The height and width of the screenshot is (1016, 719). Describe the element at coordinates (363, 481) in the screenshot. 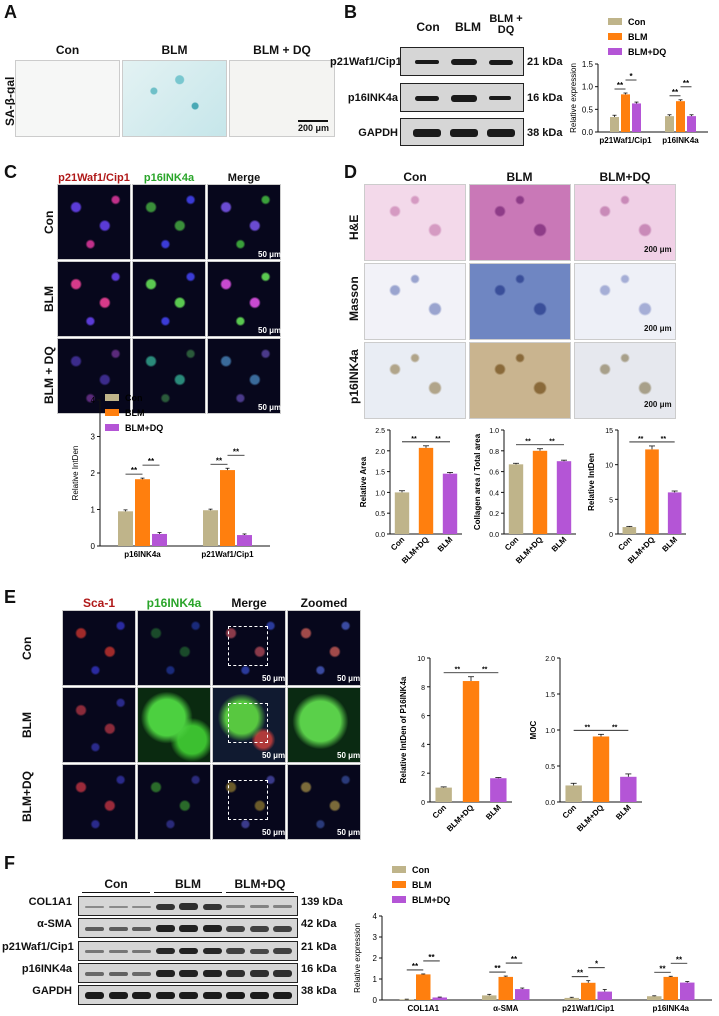

I see `y-axis-label: Relative Area` at that location.